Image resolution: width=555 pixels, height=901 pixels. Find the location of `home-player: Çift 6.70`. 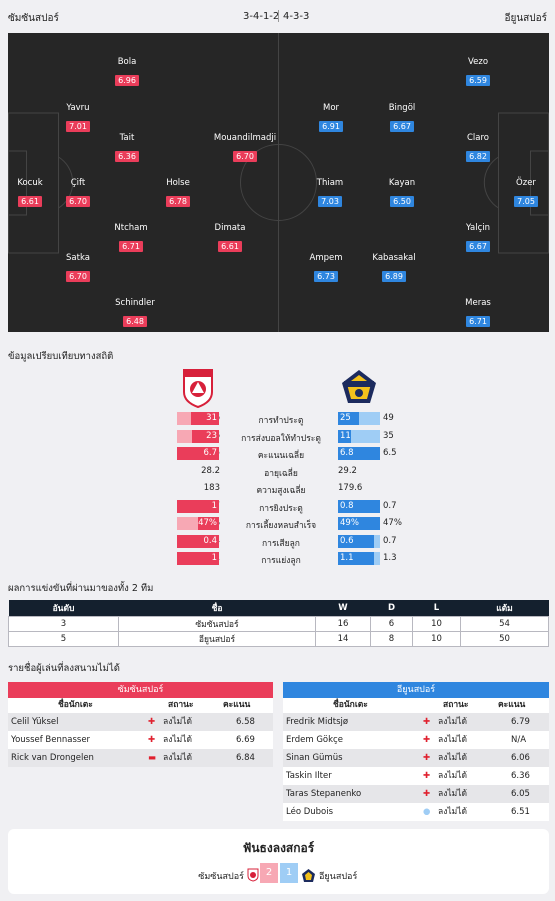

home-player: Çift 6.70 is located at coordinates (78, 193).